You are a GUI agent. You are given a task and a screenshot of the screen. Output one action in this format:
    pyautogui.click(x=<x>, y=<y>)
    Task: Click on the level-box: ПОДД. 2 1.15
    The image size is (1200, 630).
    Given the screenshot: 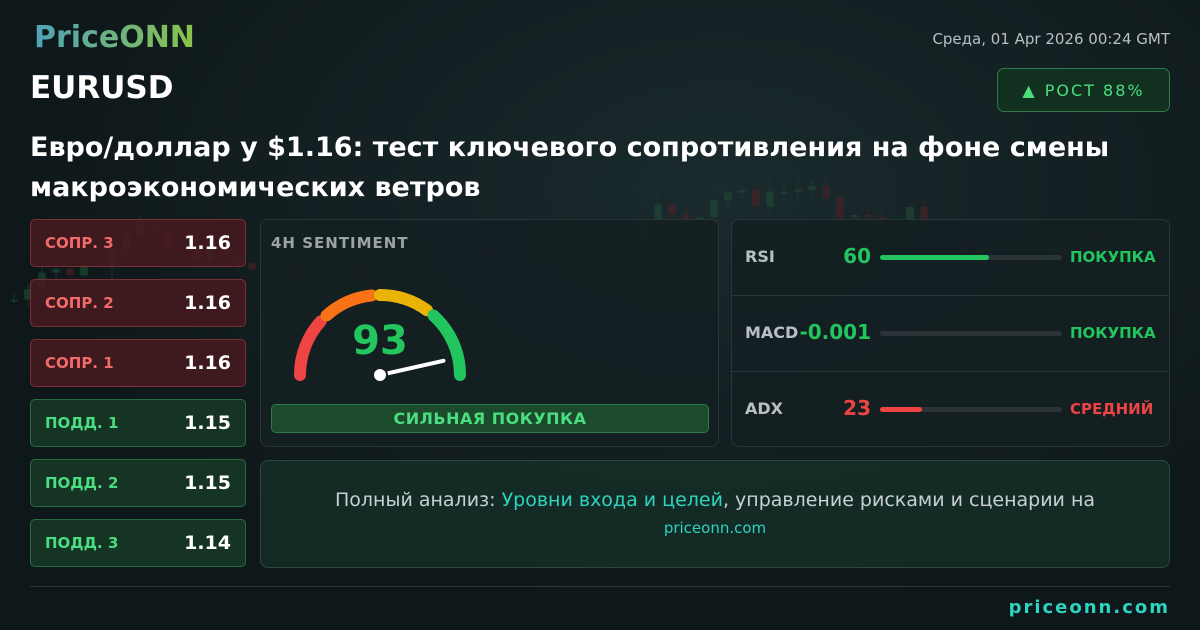 What is the action you would take?
    pyautogui.click(x=138, y=483)
    